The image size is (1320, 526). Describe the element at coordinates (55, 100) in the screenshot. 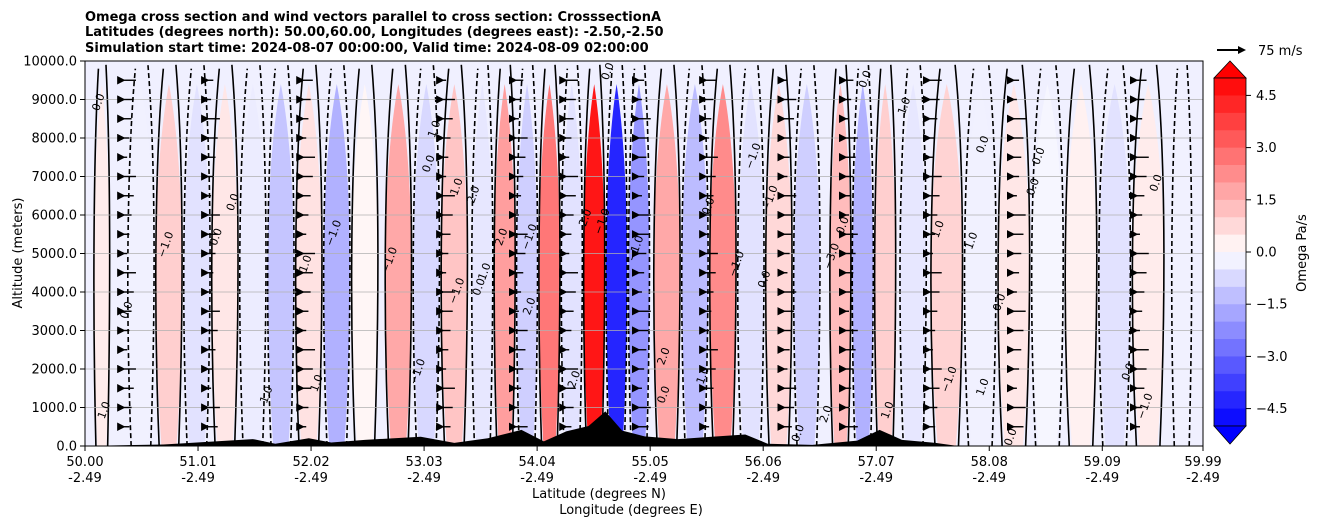

I see `y-tick-label: 9000.0` at that location.